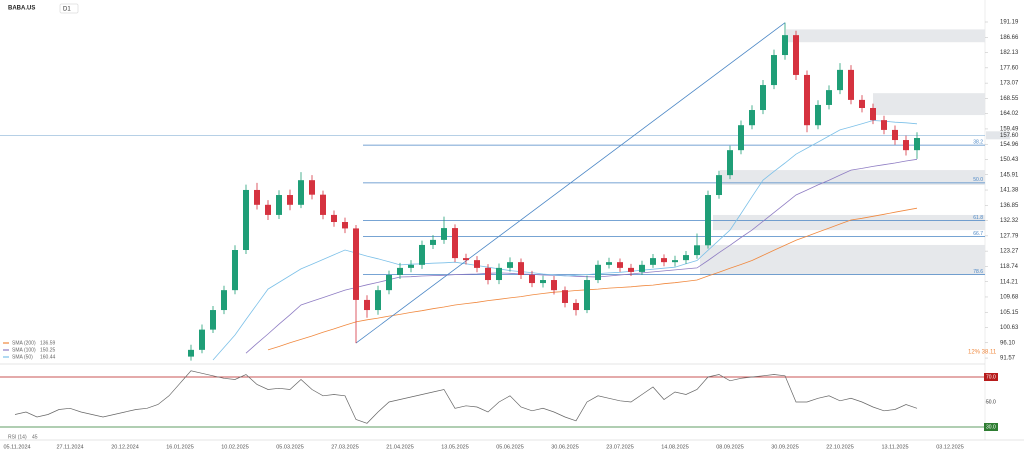 This screenshot has width=1024, height=453. What do you see at coordinates (235, 447) in the screenshot?
I see `x-tick-label: 10.02.2025` at bounding box center [235, 447].